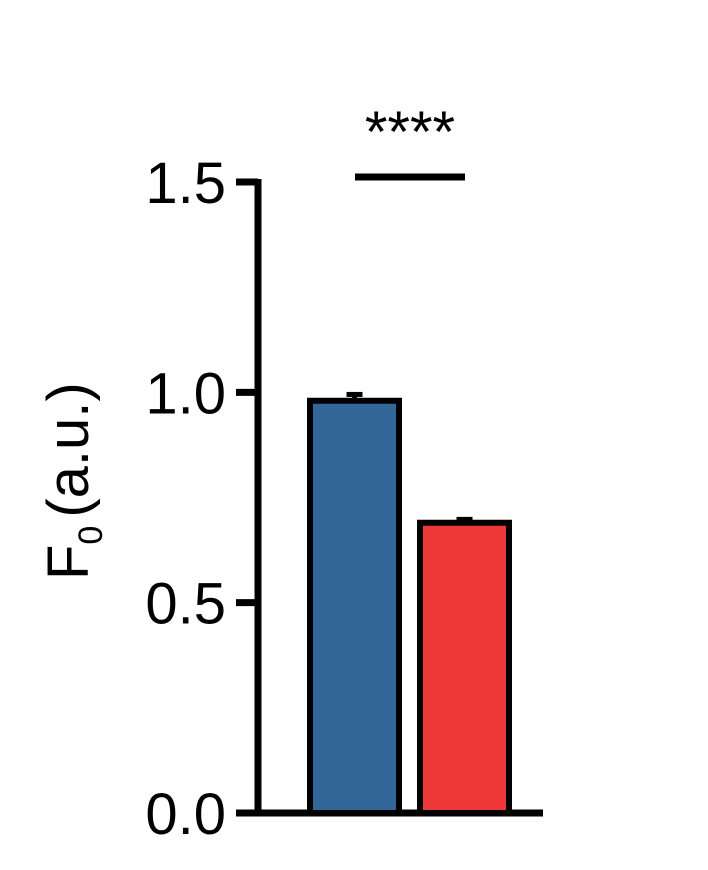  What do you see at coordinates (185, 393) in the screenshot?
I see `y-tick-label: 1.0` at bounding box center [185, 393].